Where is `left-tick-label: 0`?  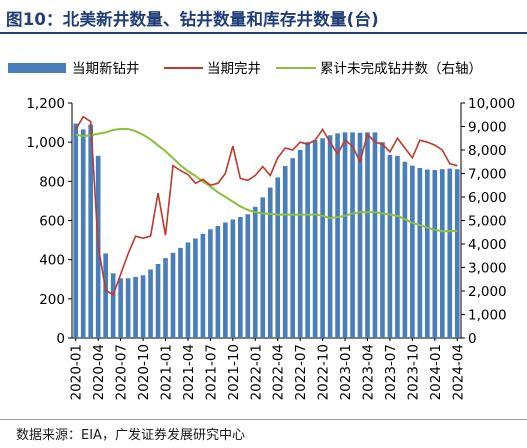
left-tick-label: 0 is located at coordinates (60, 339).